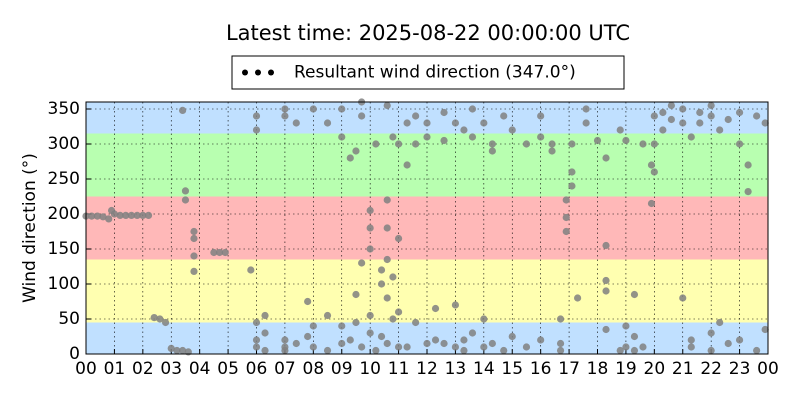 The height and width of the screenshot is (400, 800). I want to click on x-tick-label: 00, so click(768, 369).